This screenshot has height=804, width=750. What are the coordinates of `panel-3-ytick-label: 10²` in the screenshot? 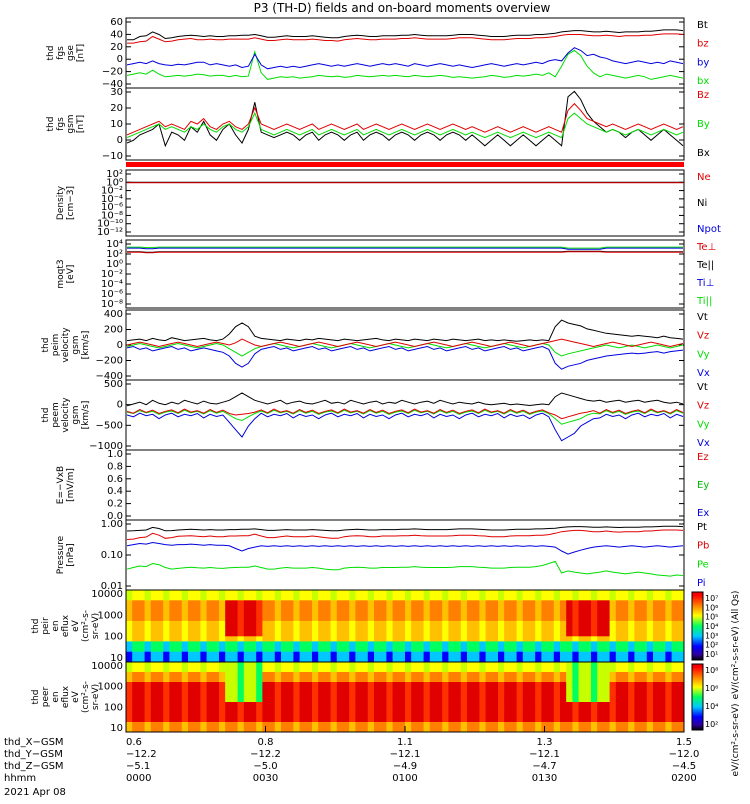 It's located at (114, 174).